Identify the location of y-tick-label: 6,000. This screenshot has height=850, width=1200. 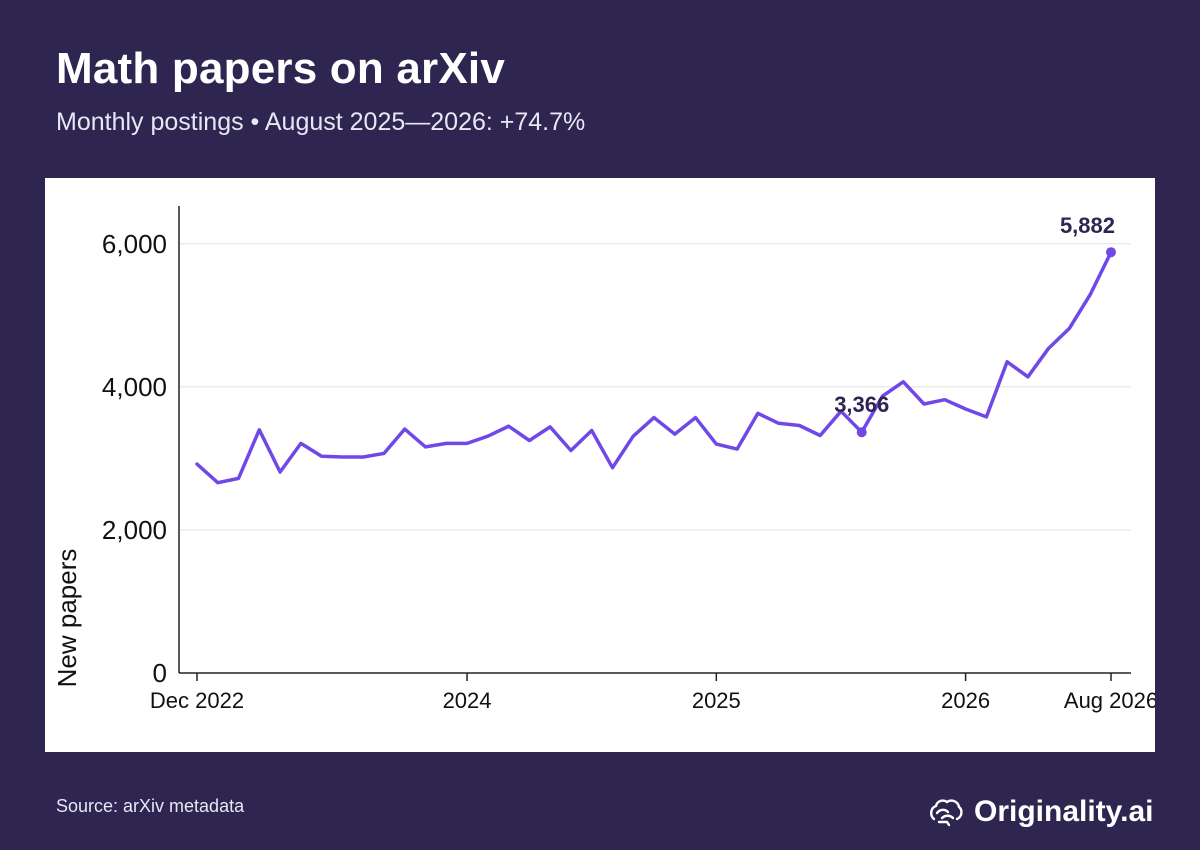
(134, 244).